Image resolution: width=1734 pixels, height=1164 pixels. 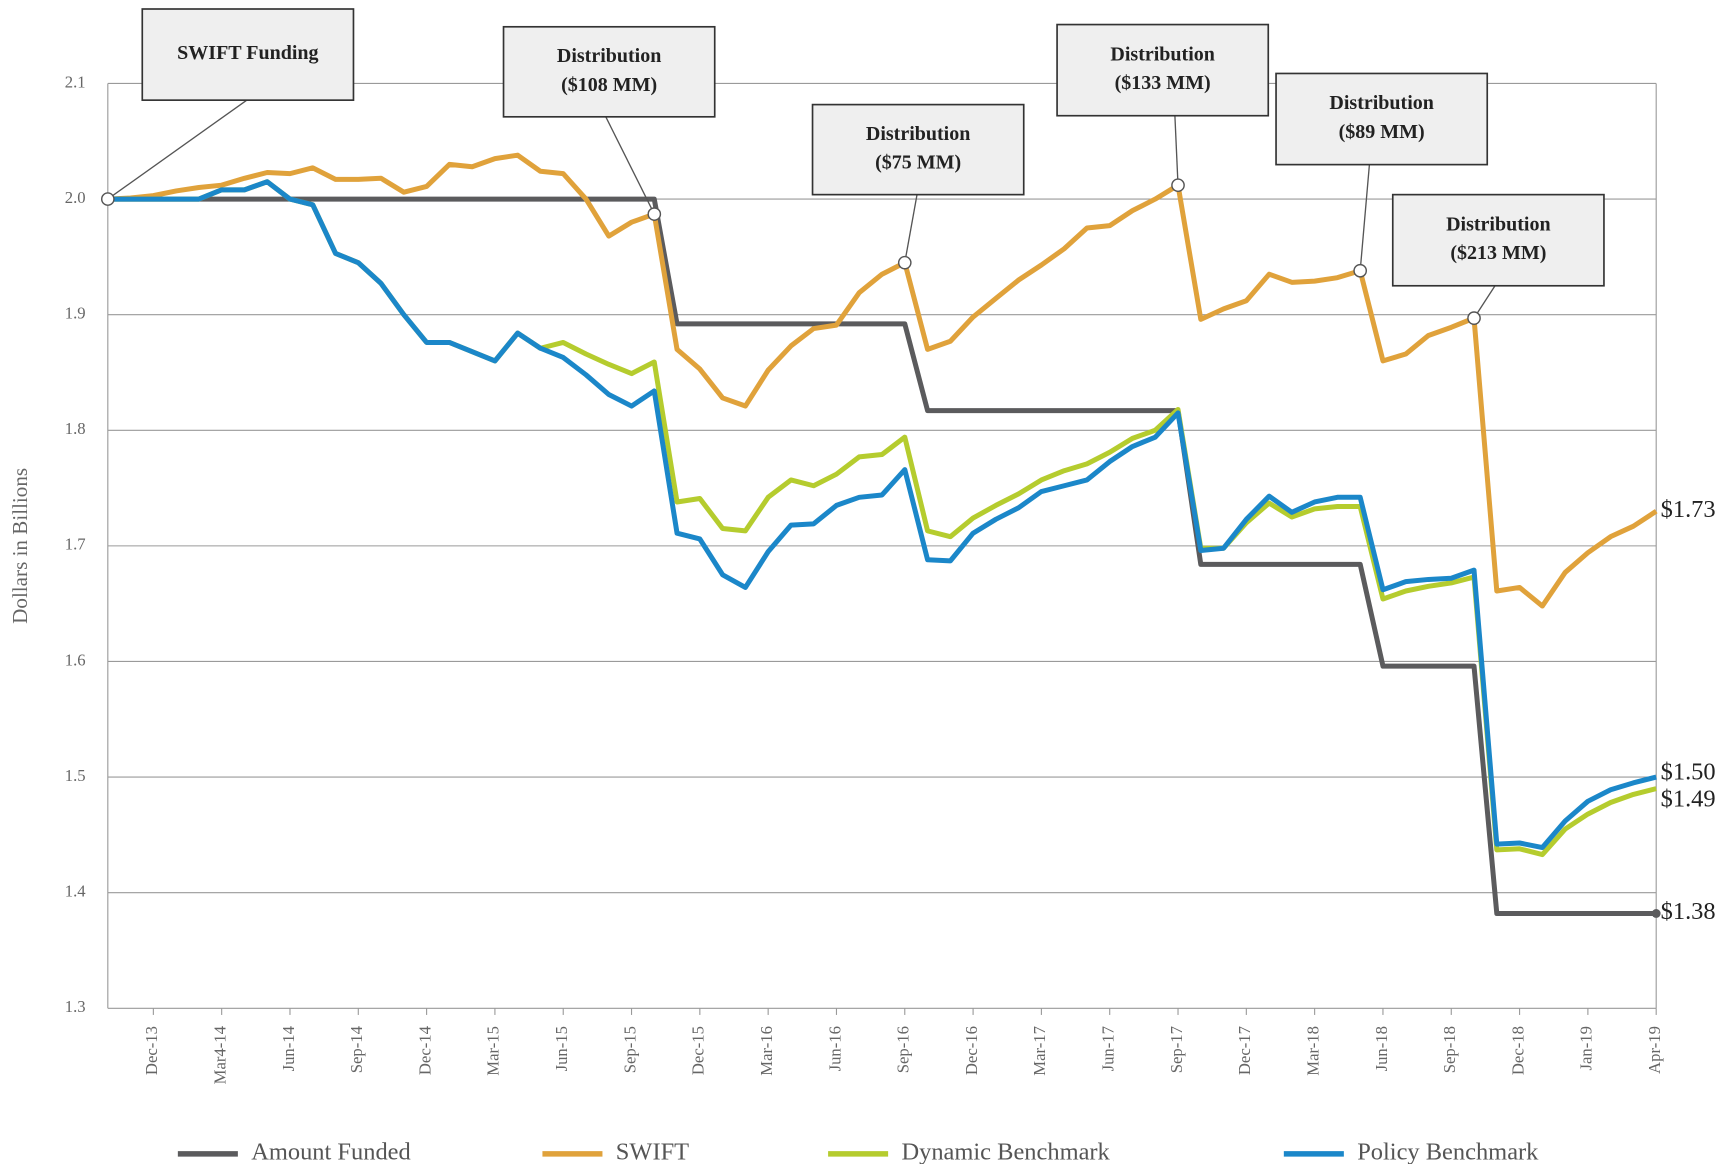 I want to click on x-tick-label: Jun-16, so click(x=834, y=1048).